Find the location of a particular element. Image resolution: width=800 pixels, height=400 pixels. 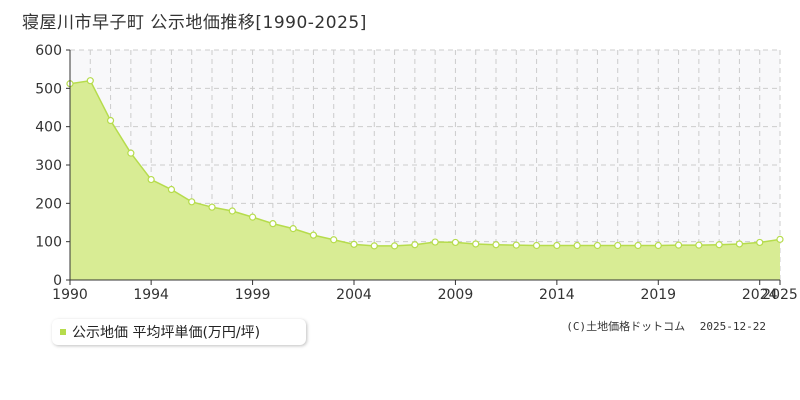

x-tick-label: 2004 is located at coordinates (354, 295).